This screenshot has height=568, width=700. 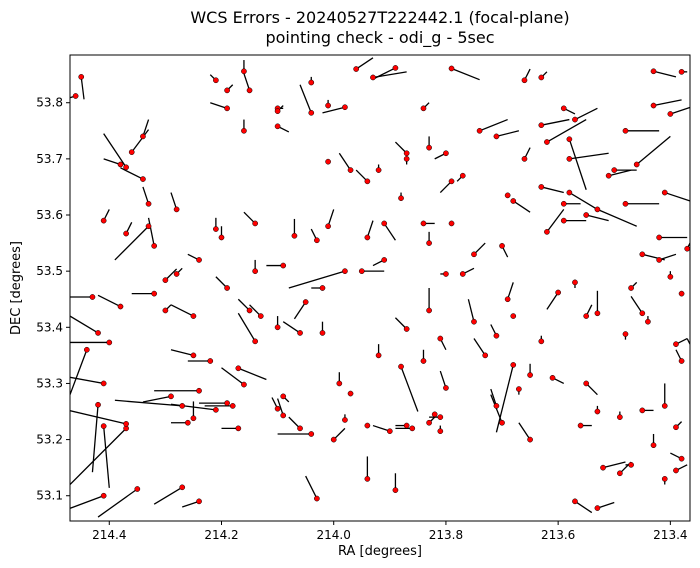 I want to click on x-tick-label: 213.4, so click(x=670, y=535).